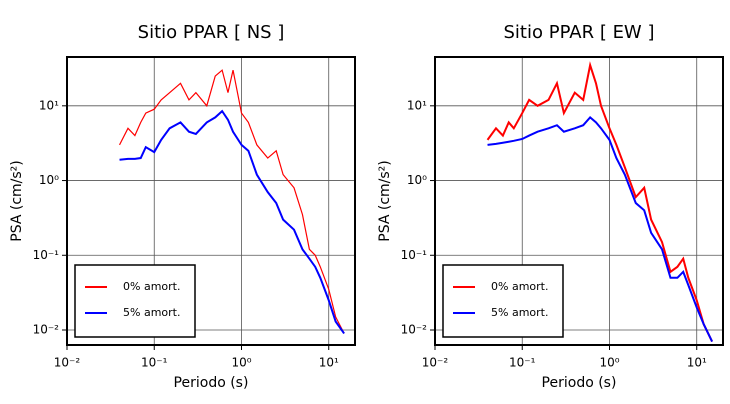  I want to click on chart-title: Sitio PPAR [ EW ], so click(579, 32).